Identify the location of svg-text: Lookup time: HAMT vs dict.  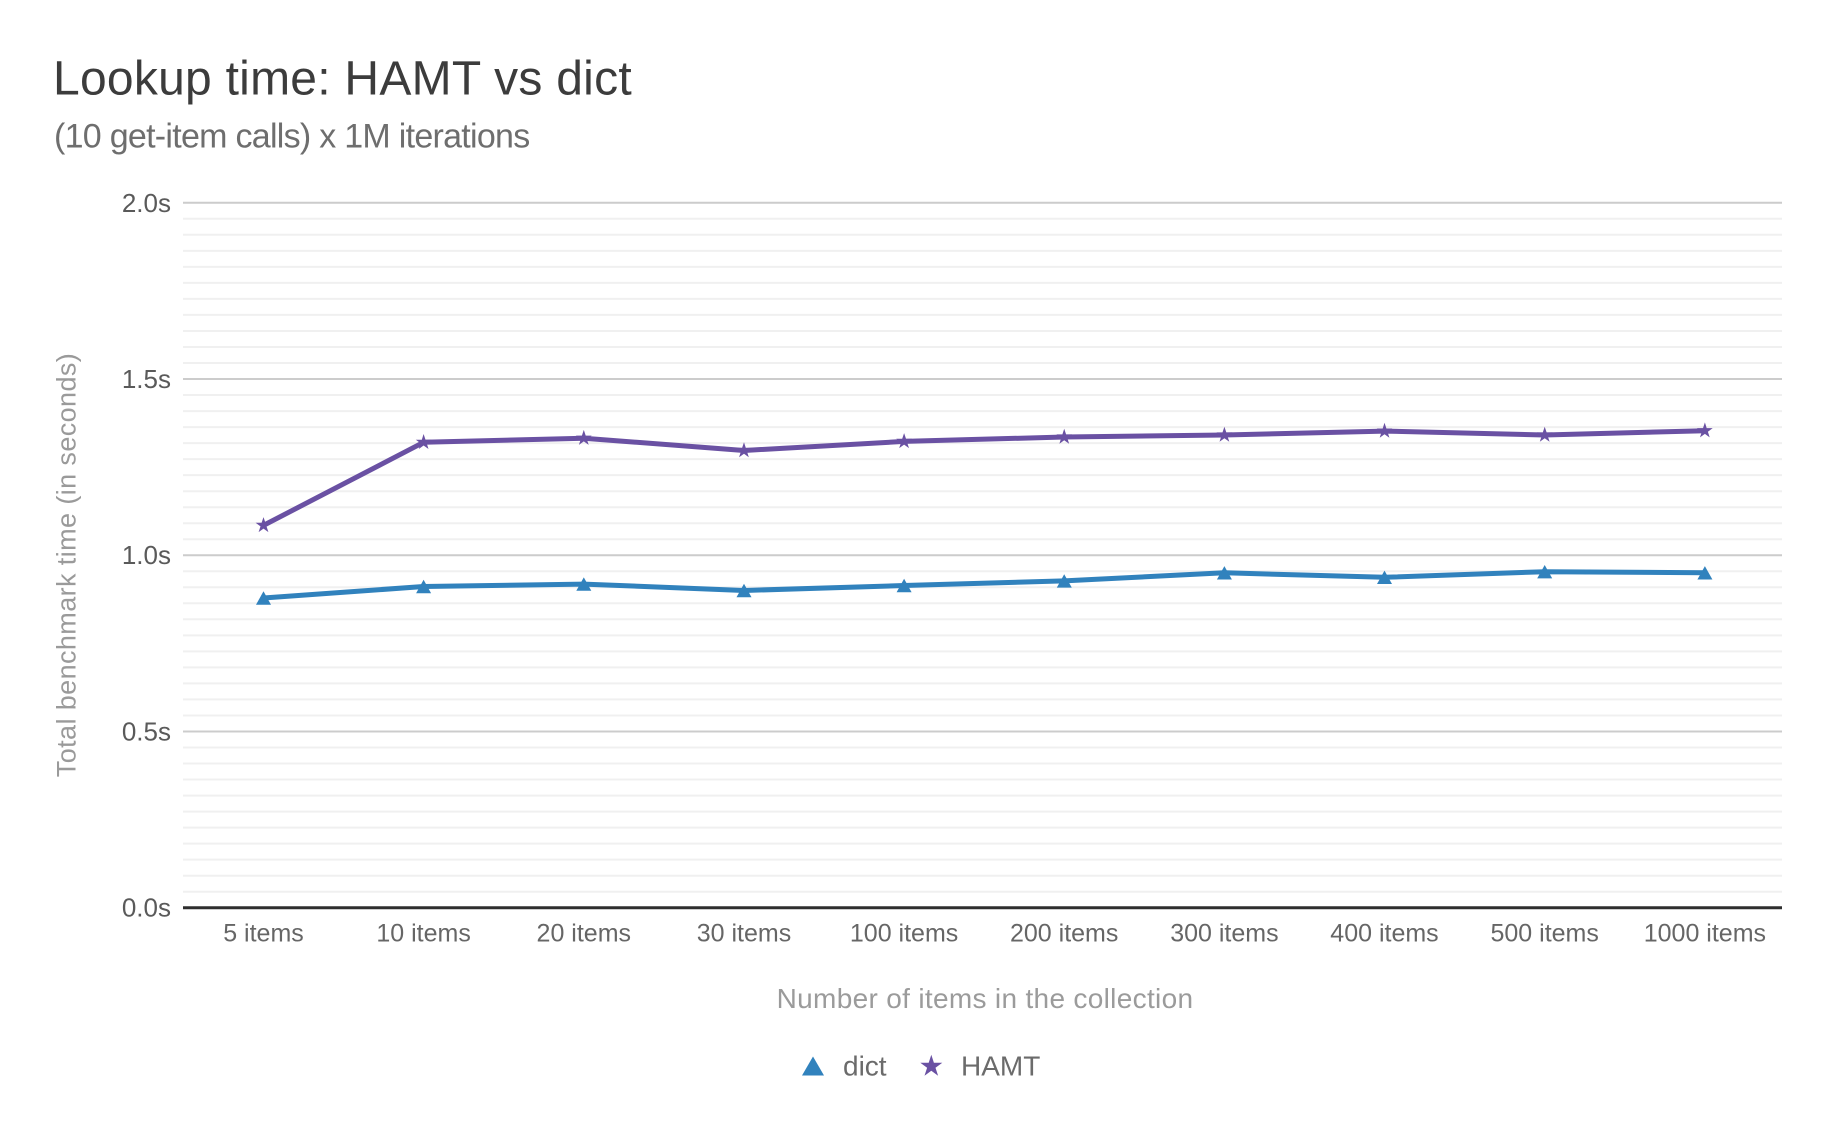
(342, 79).